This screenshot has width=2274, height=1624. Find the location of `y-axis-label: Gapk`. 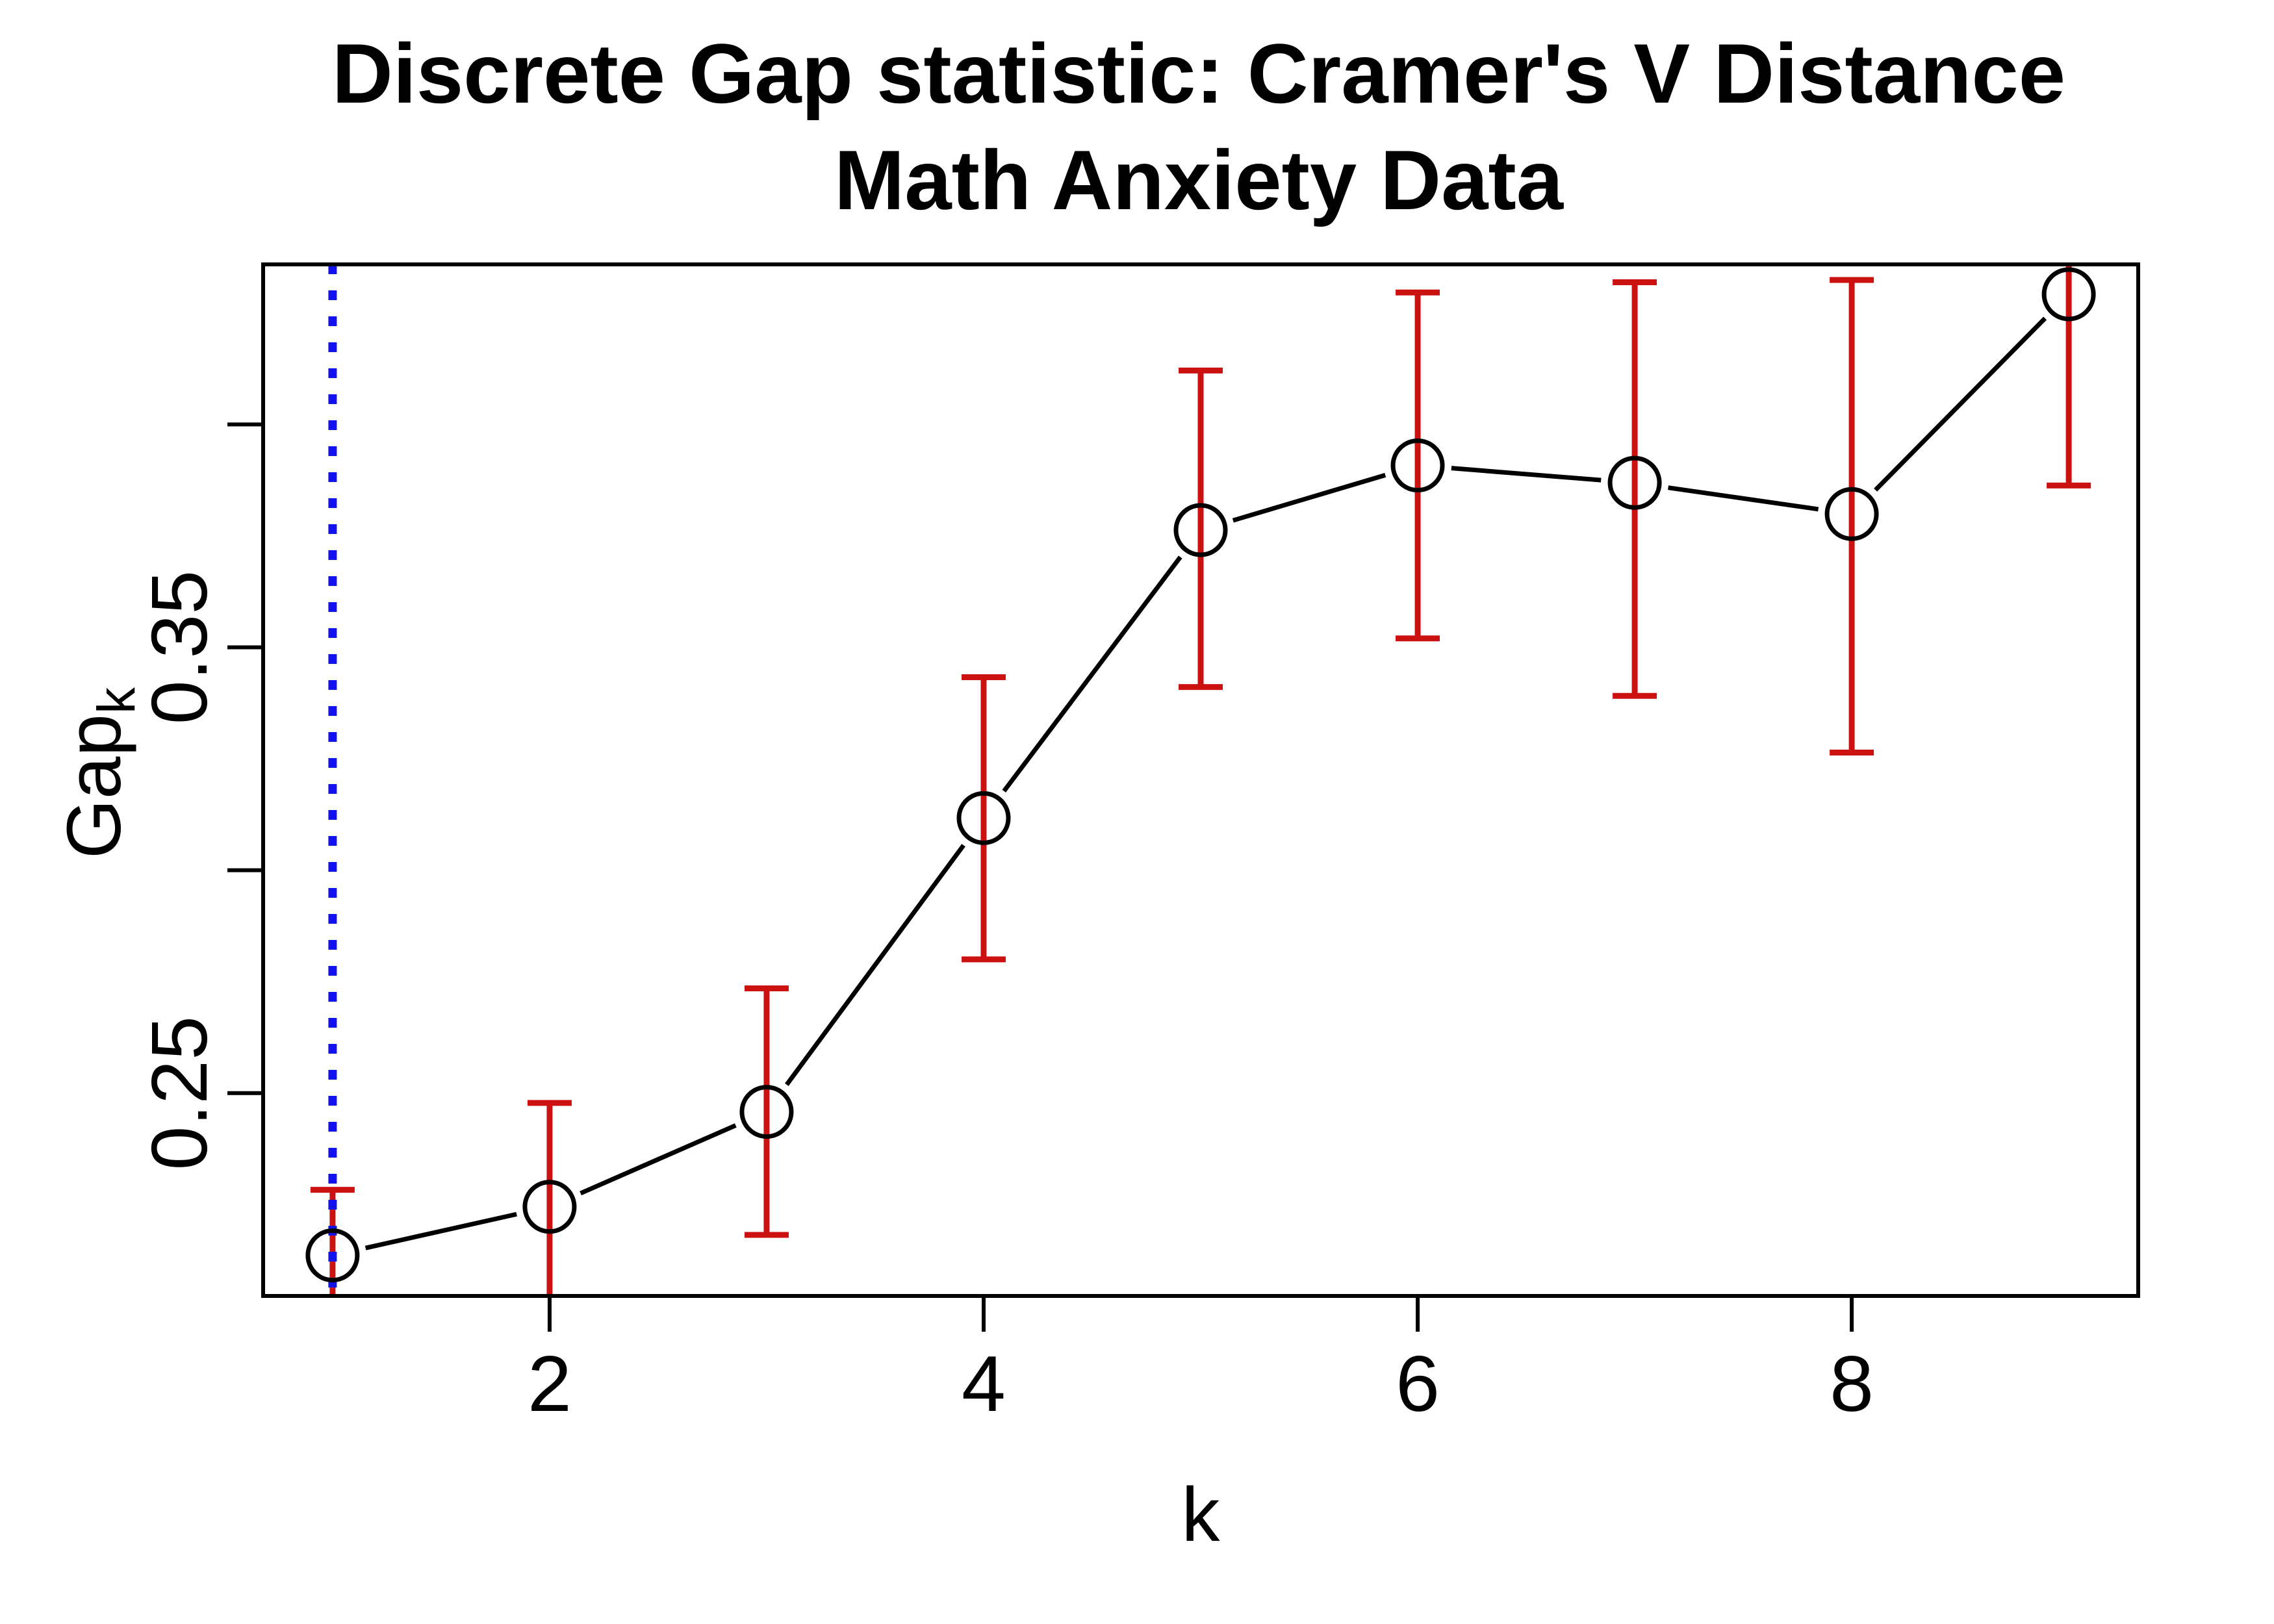

y-axis-label: Gapk is located at coordinates (98, 773).